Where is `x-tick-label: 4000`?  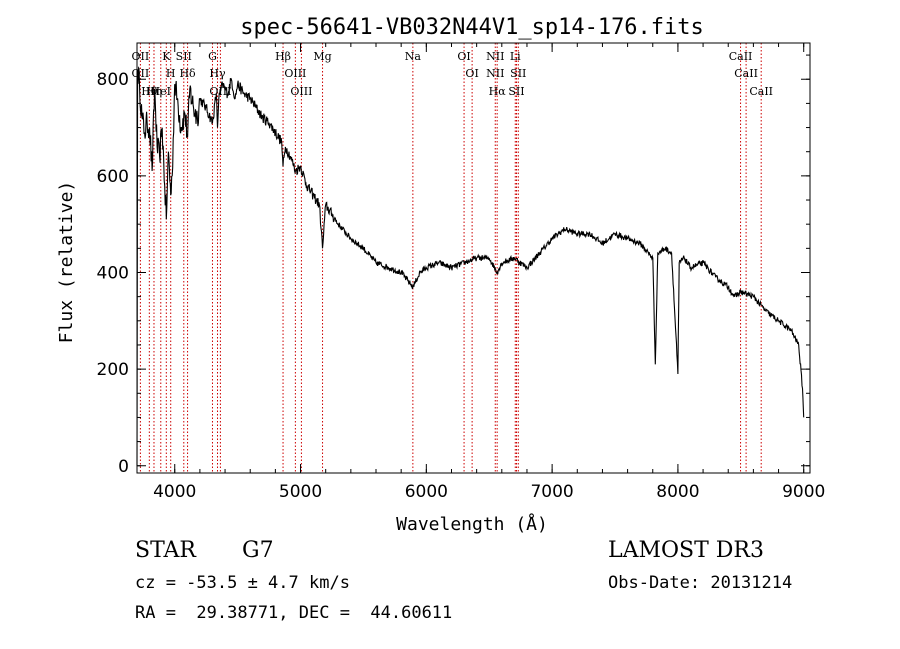 x-tick-label: 4000 is located at coordinates (174, 492).